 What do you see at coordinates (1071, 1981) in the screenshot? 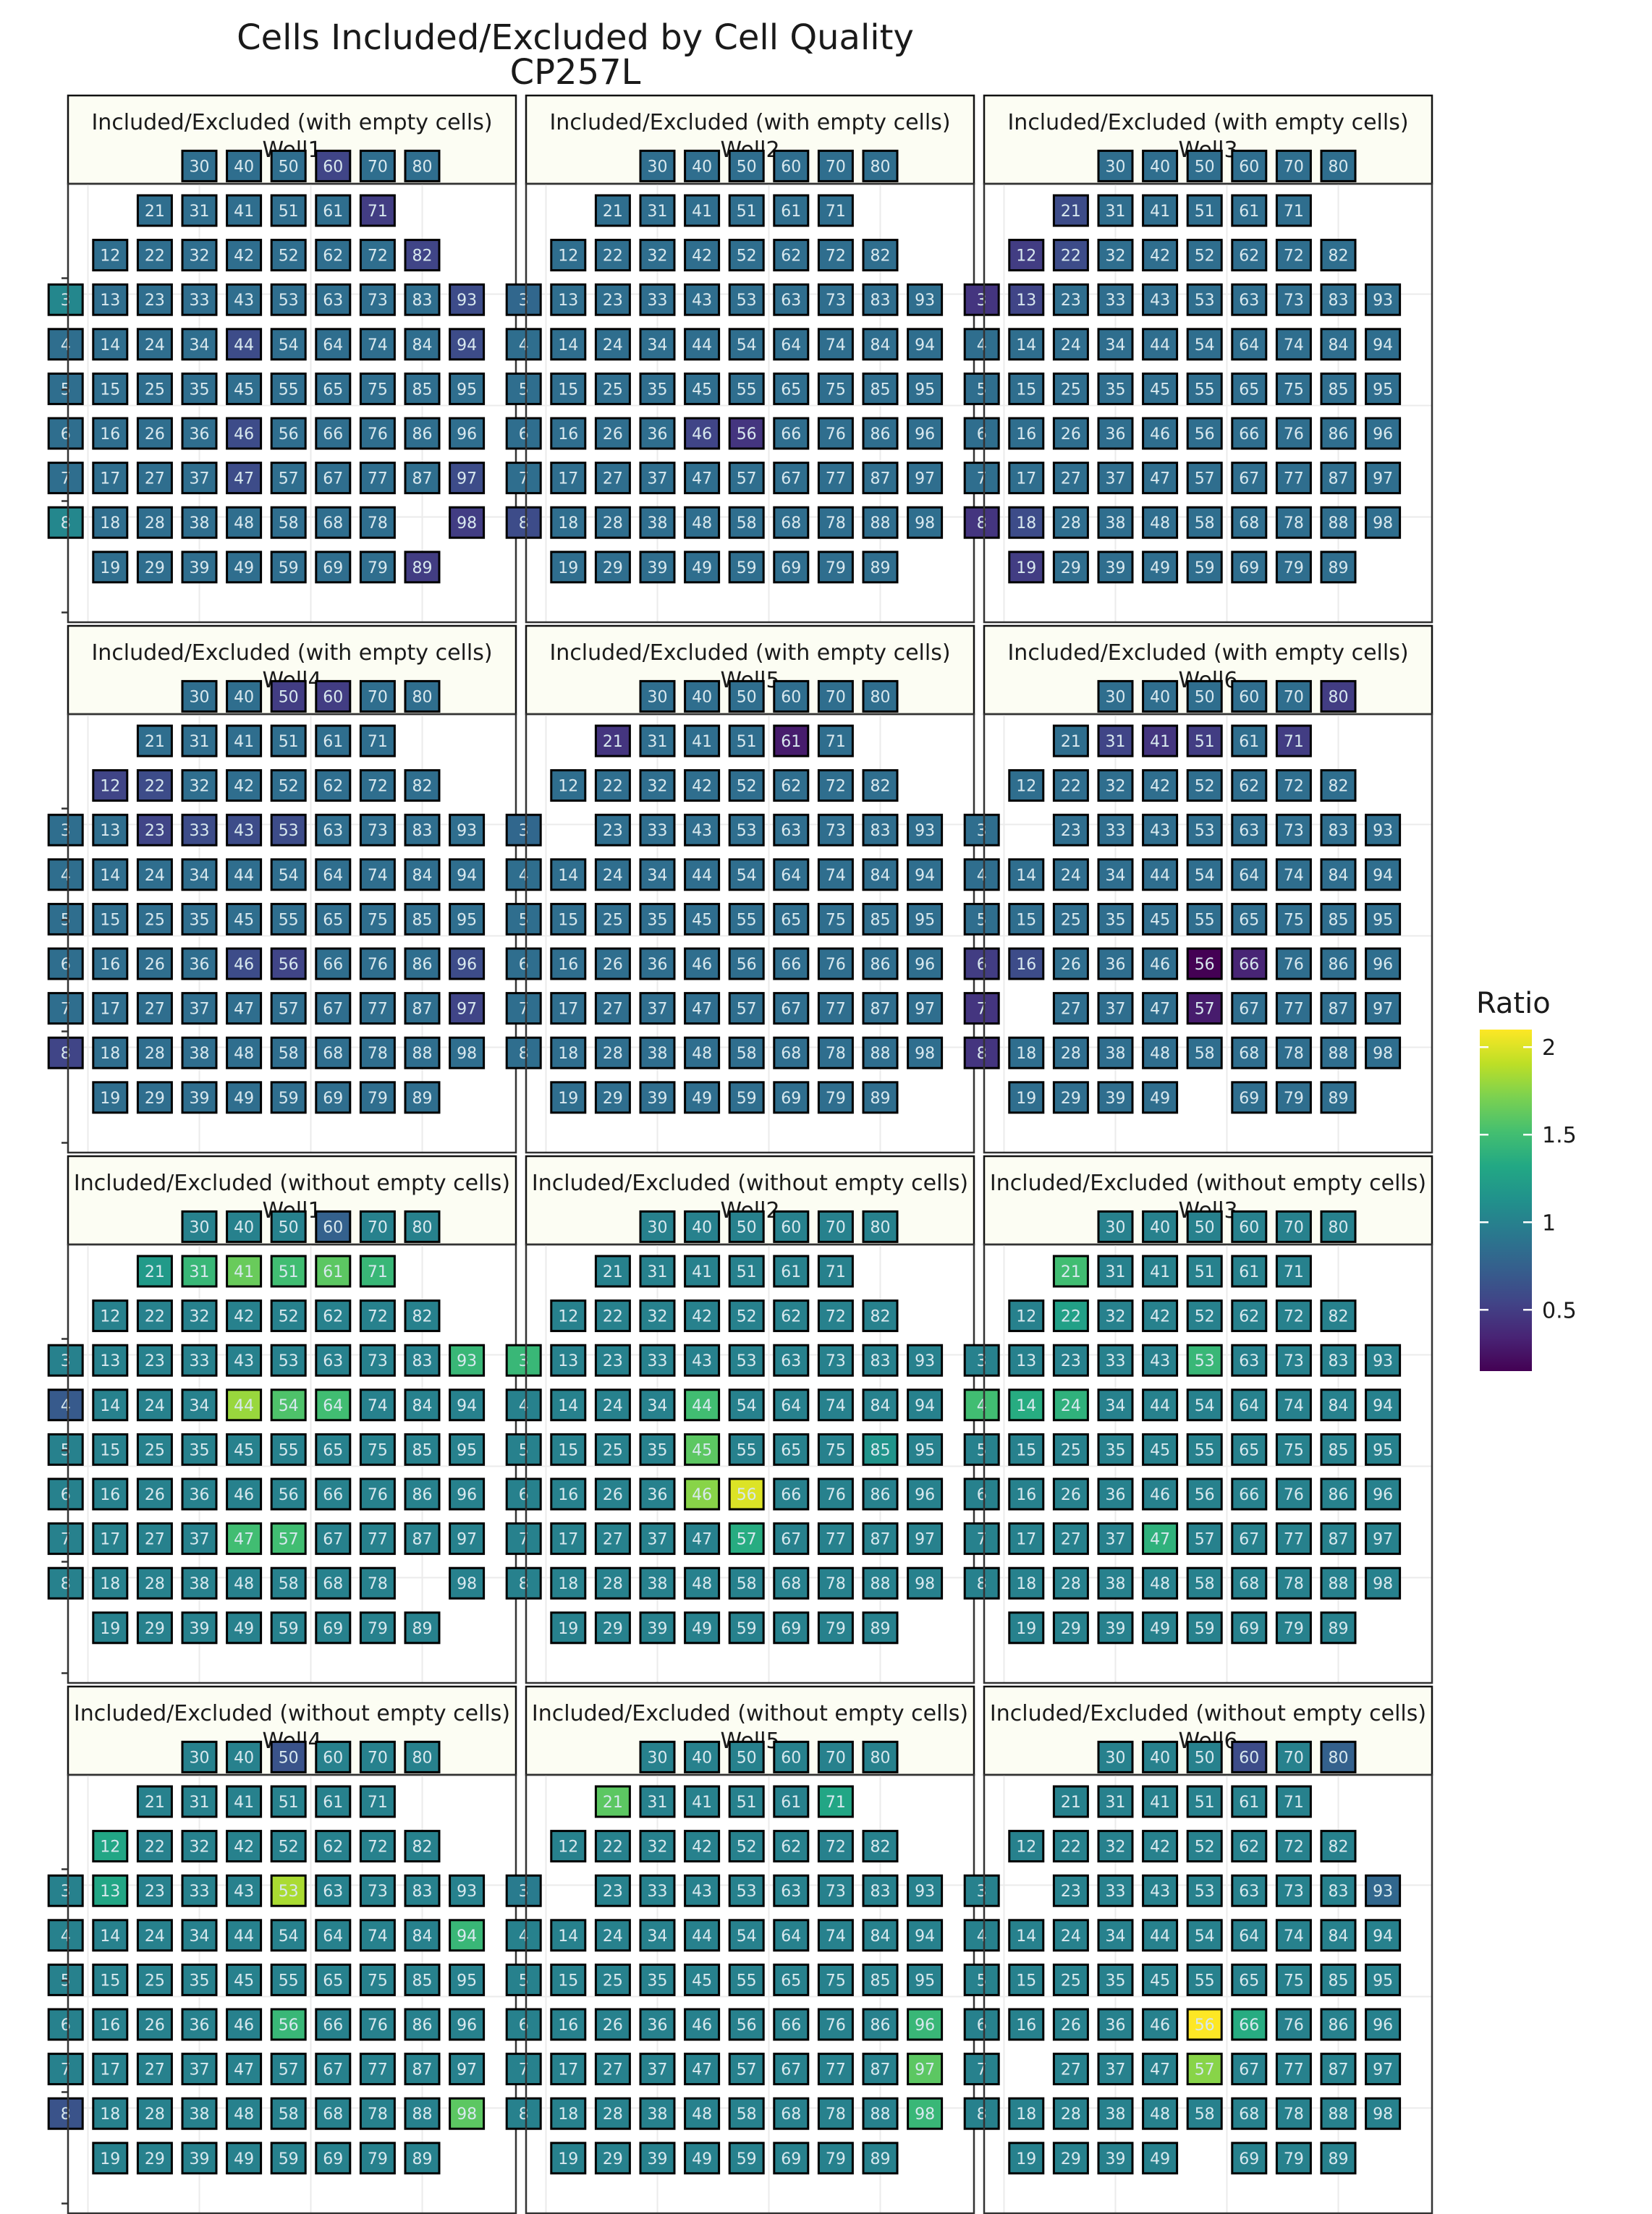
I see `cell-label: 25` at bounding box center [1071, 1981].